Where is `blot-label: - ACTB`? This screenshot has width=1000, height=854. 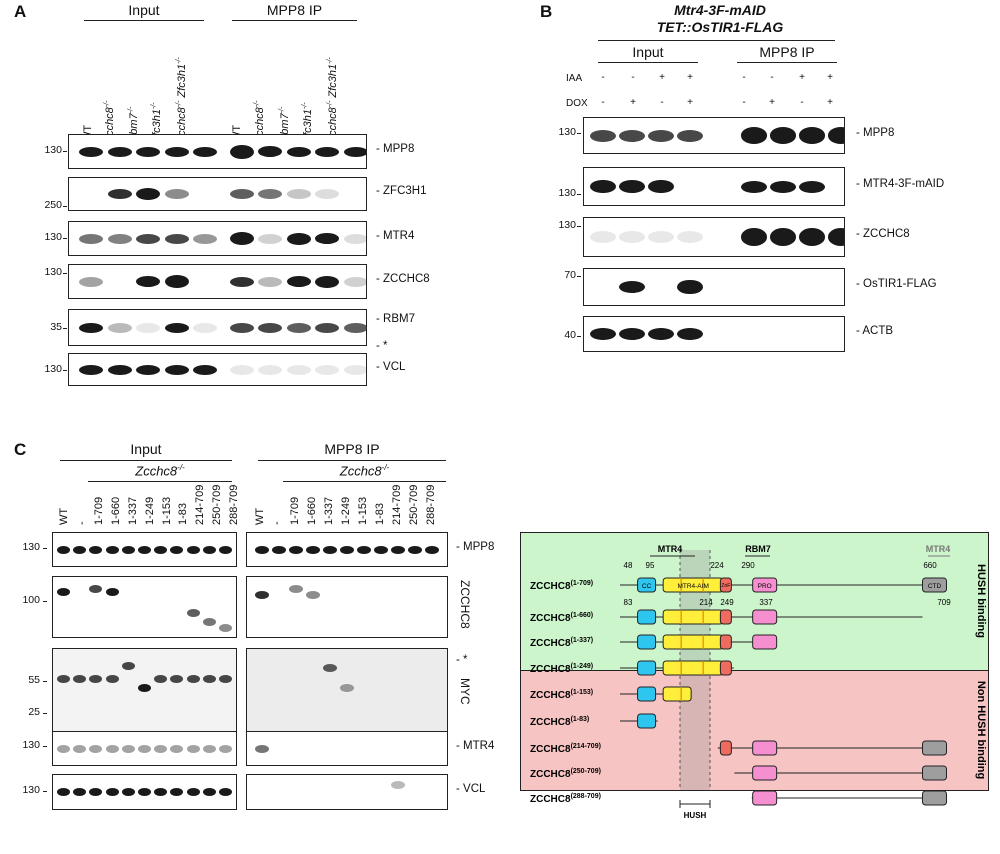
blot-label: - ACTB is located at coordinates (875, 331).